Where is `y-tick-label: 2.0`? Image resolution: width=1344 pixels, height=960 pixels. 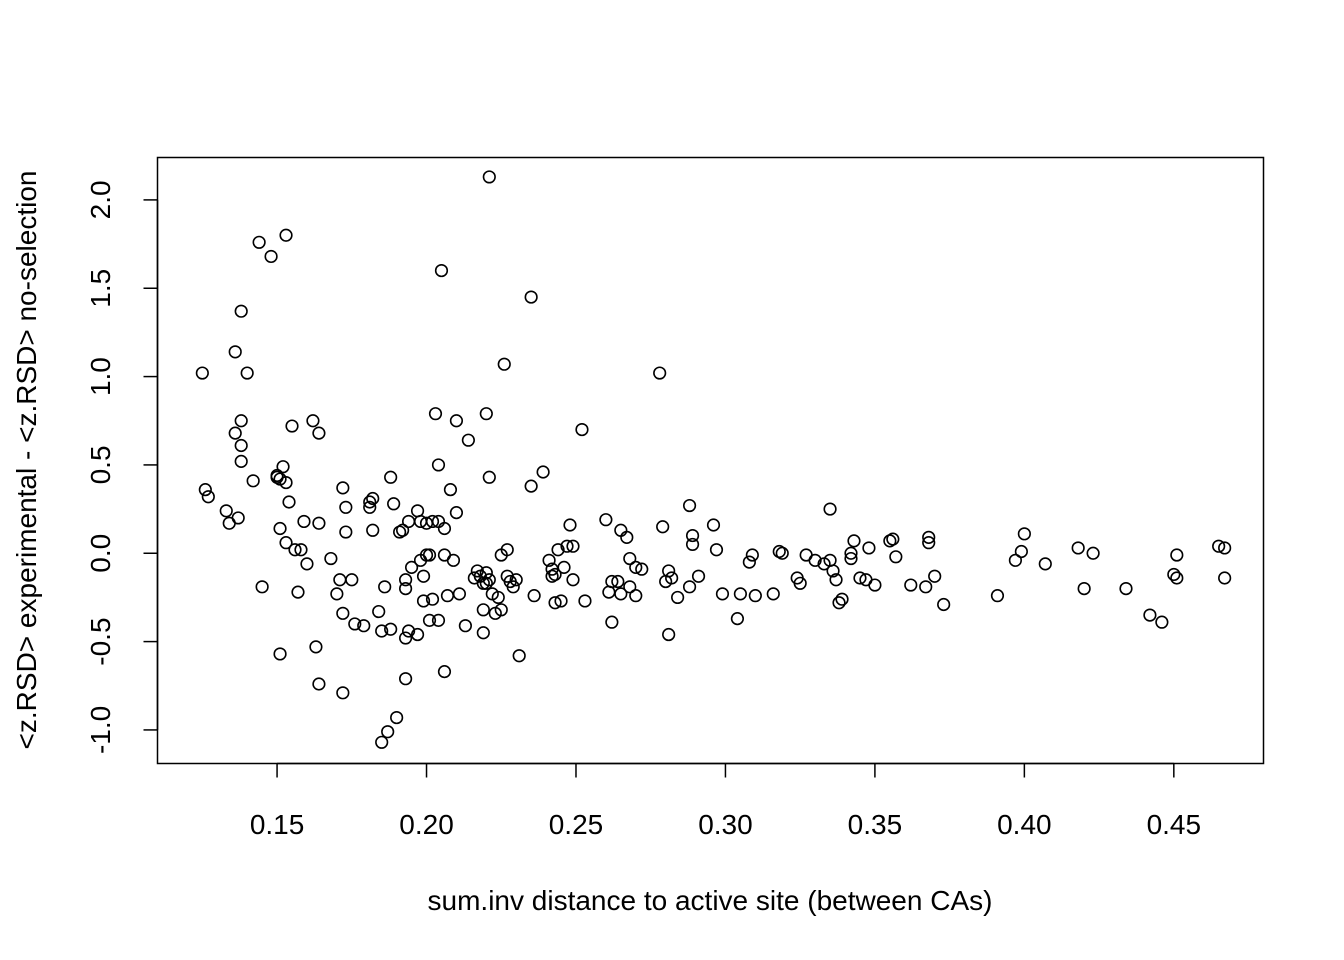
y-tick-label: 2.0 is located at coordinates (100, 199).